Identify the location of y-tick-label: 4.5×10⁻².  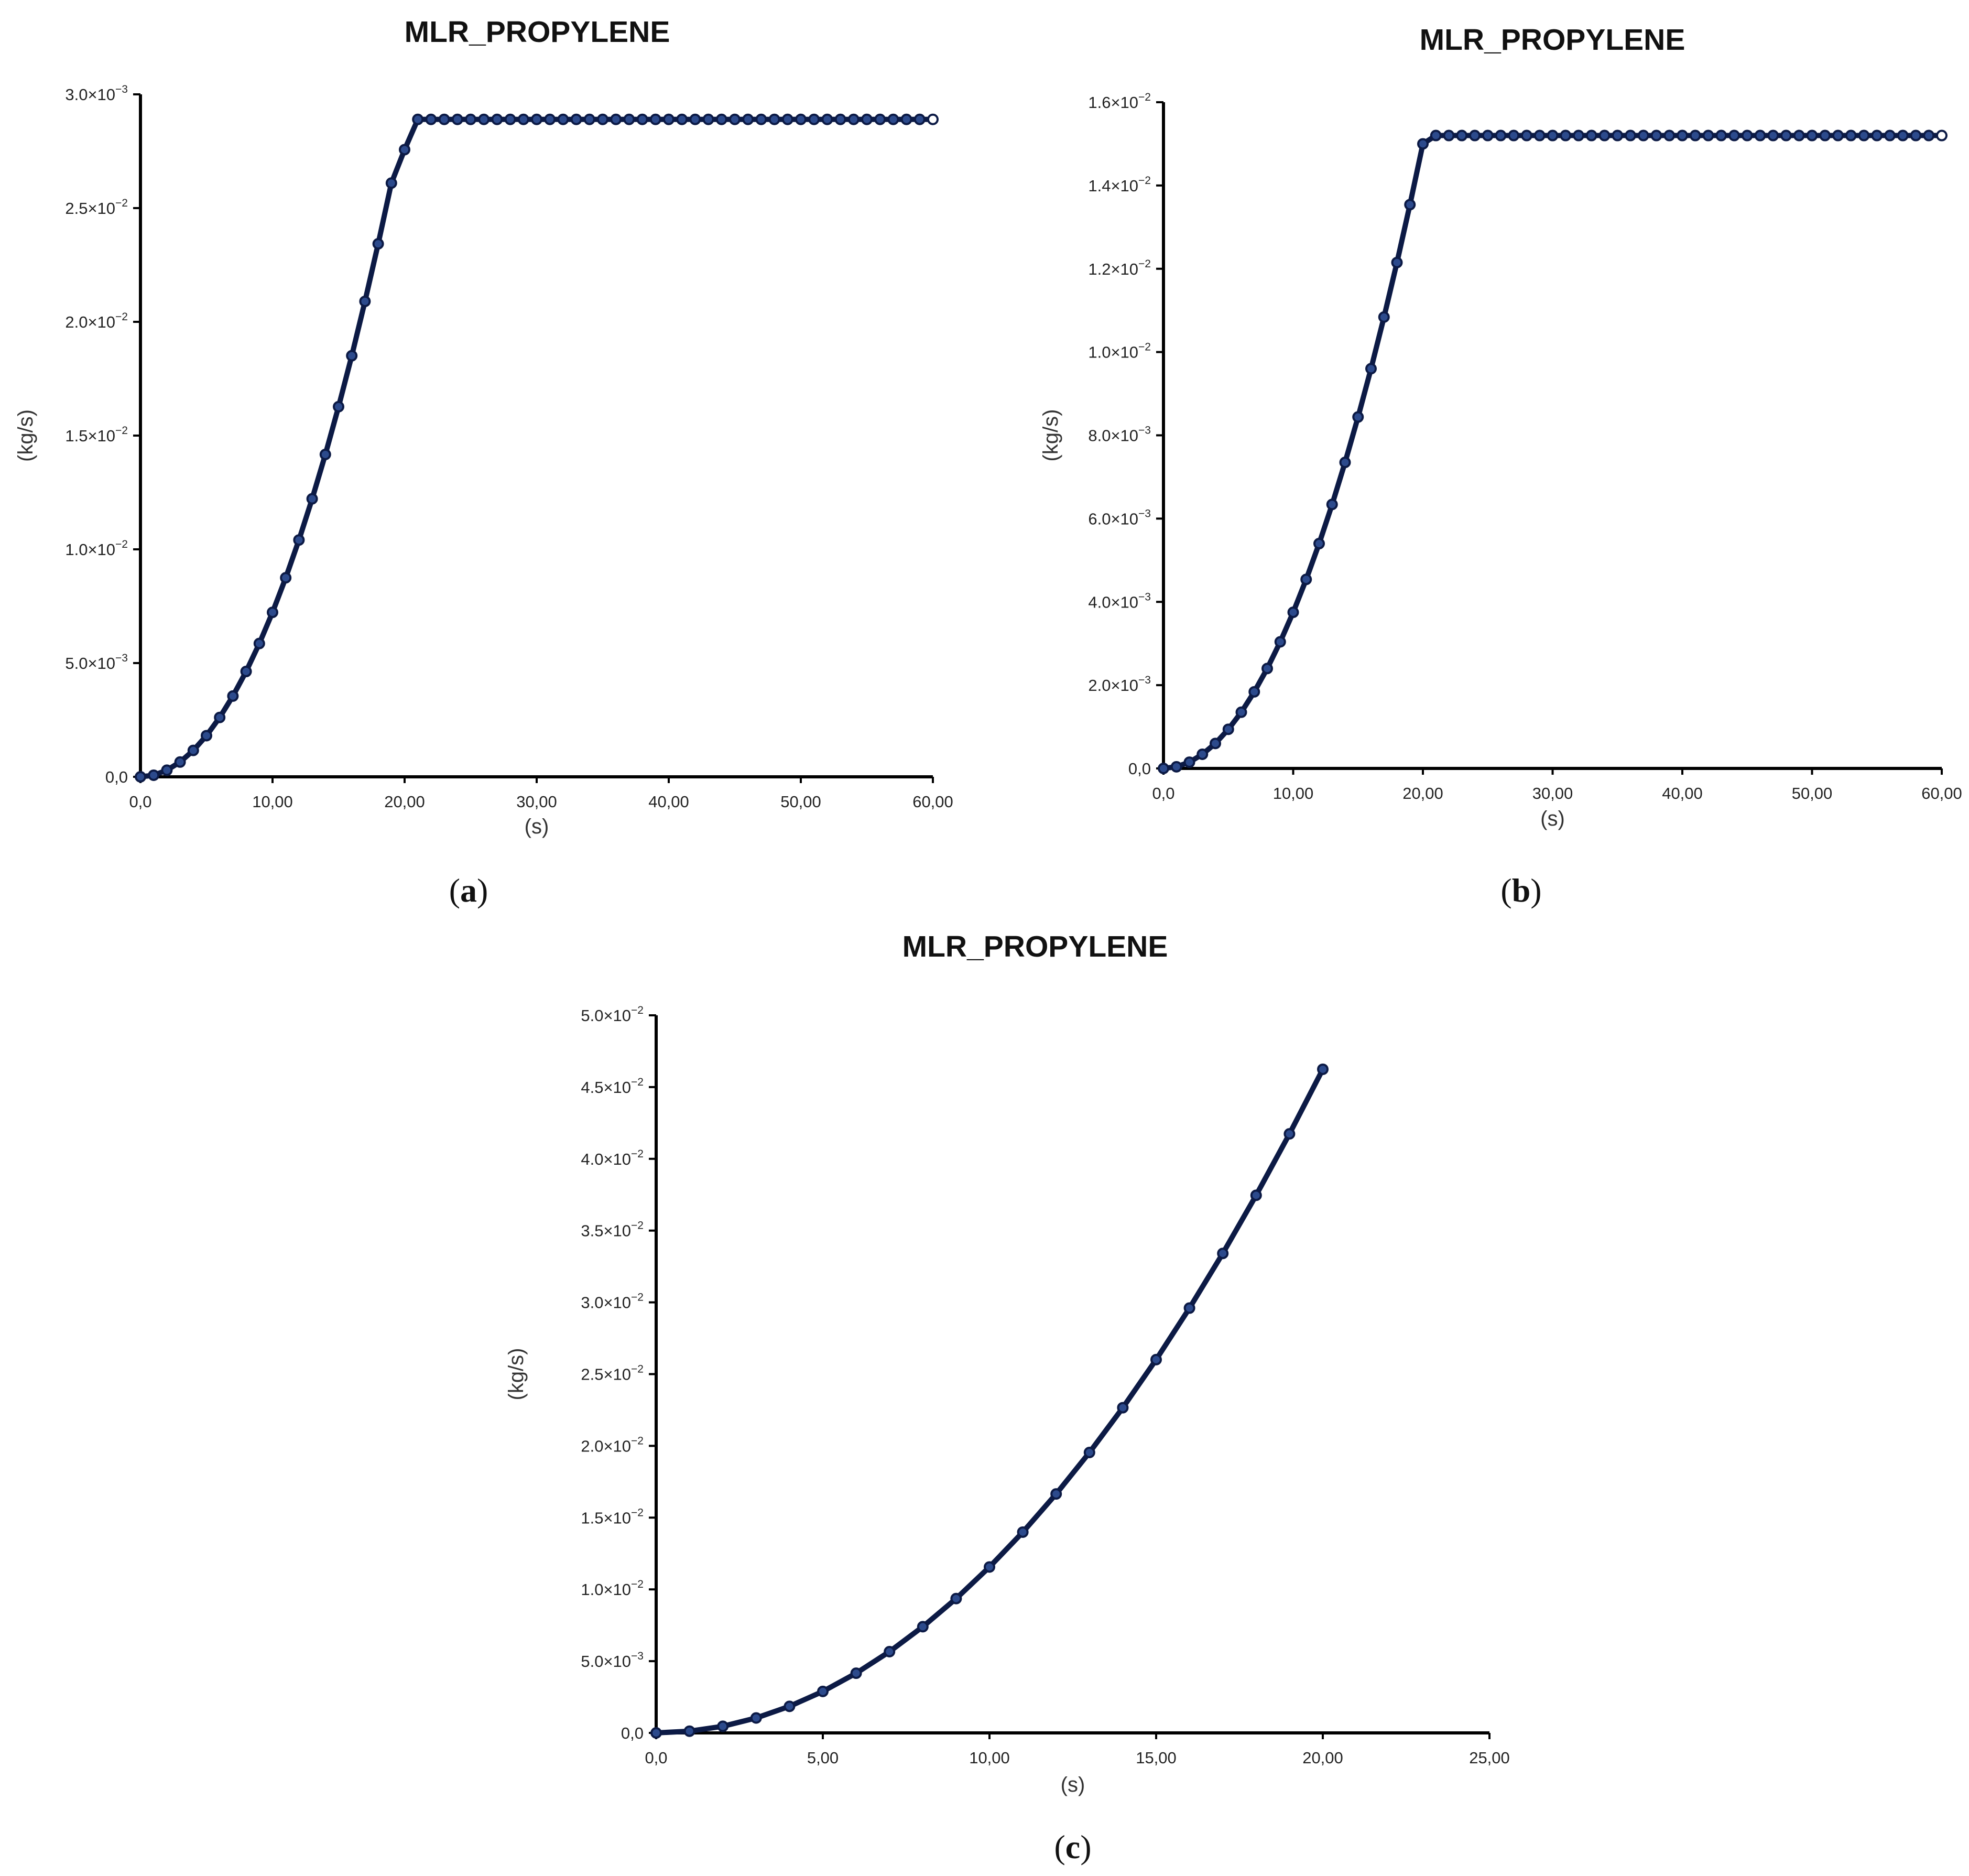
(613, 1086).